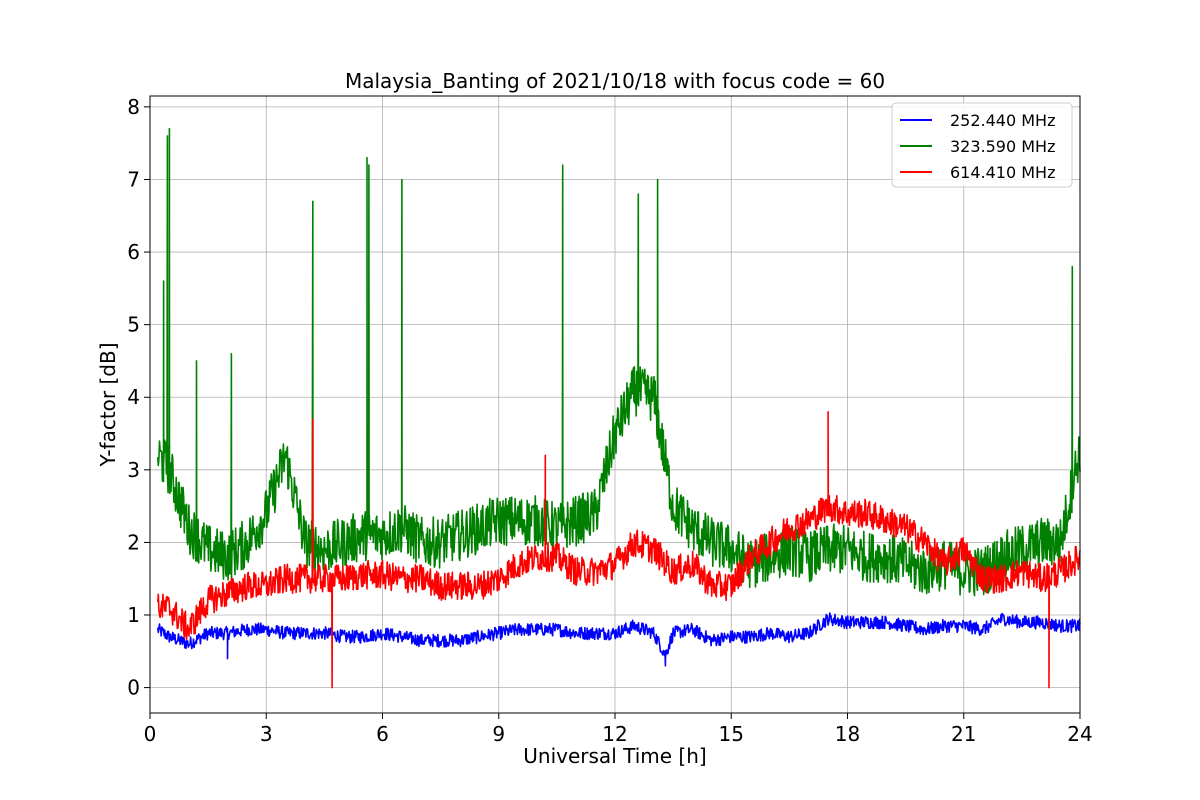  What do you see at coordinates (963, 734) in the screenshot?
I see `x-tick-label: 21` at bounding box center [963, 734].